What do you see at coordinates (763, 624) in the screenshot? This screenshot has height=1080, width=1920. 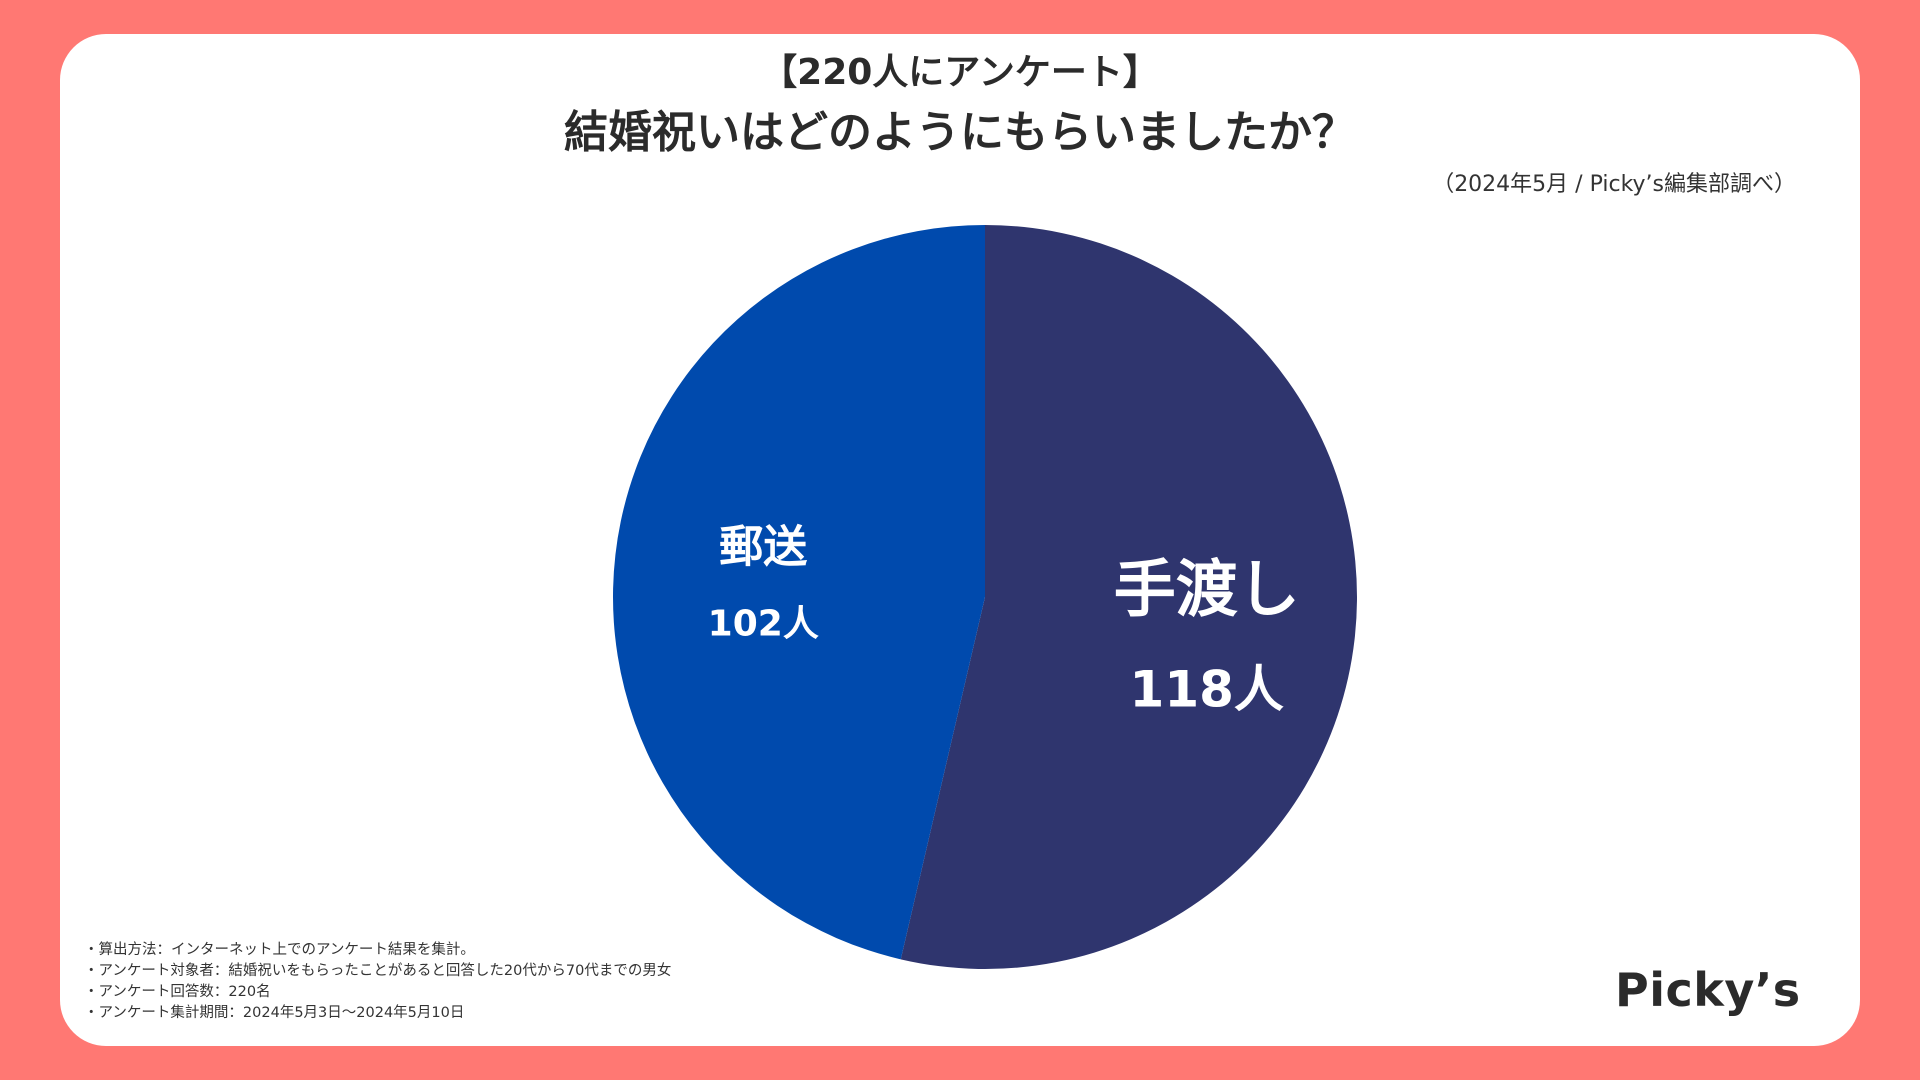 I see `slice-value-mail: 102人` at bounding box center [763, 624].